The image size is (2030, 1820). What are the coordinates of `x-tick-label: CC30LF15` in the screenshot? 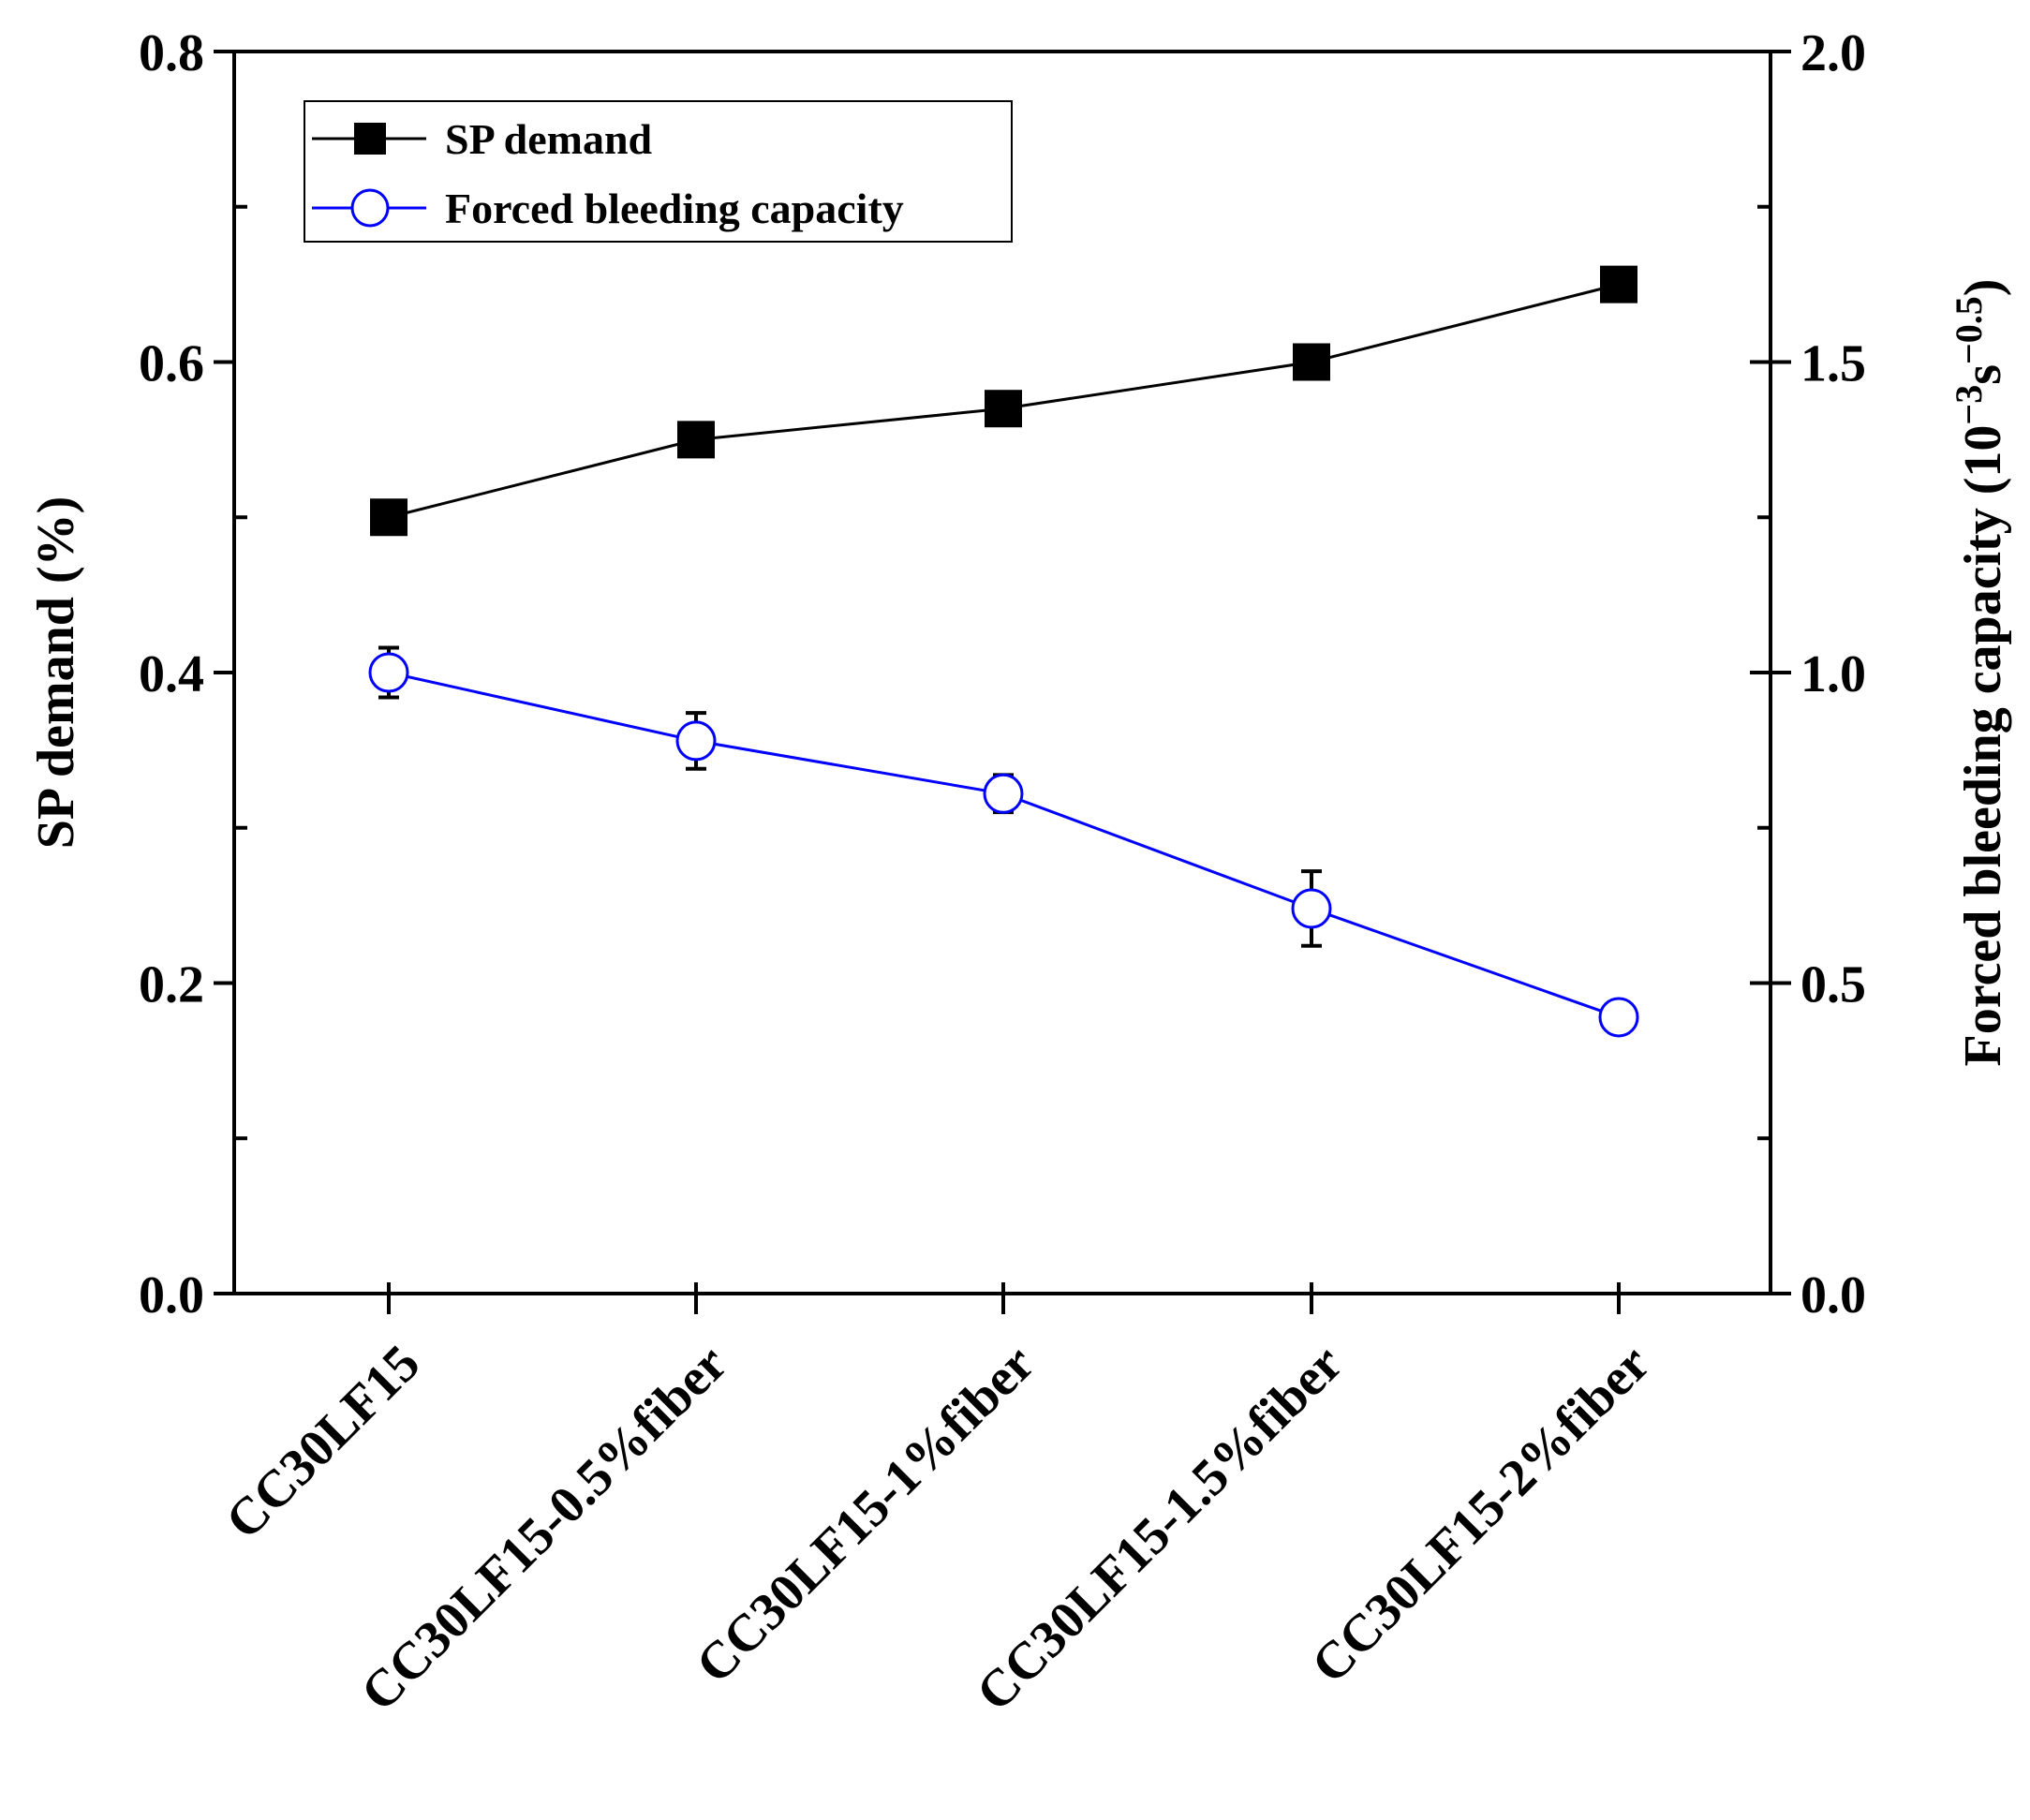 It's located at (323, 1442).